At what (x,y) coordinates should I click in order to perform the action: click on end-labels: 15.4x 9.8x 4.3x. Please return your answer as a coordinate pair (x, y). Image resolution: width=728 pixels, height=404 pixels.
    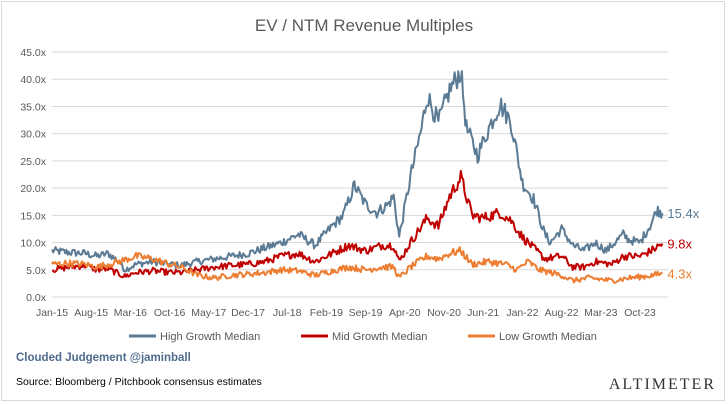
    Looking at the image, I should click on (683, 243).